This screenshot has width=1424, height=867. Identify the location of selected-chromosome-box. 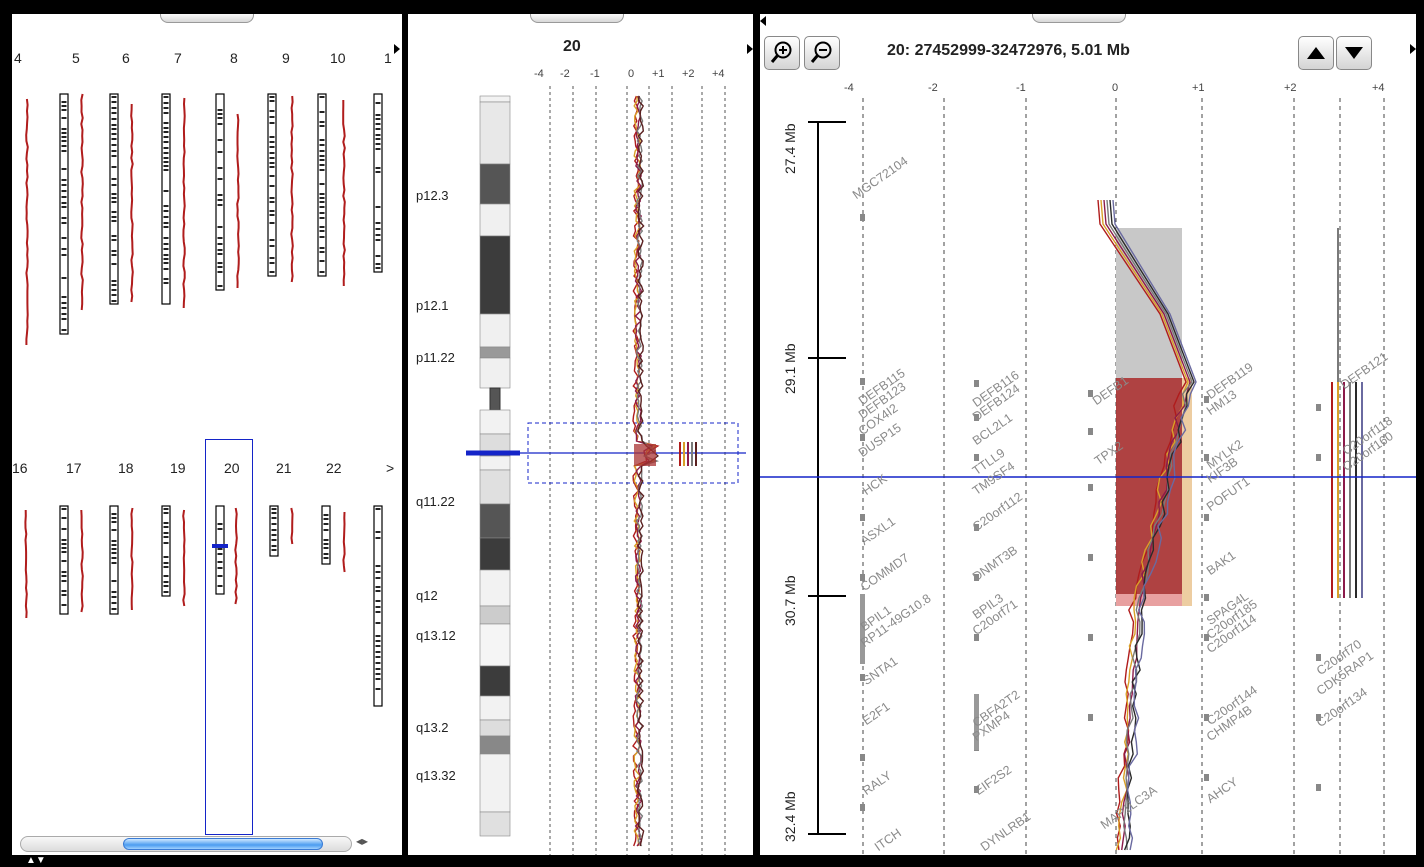
(229, 637).